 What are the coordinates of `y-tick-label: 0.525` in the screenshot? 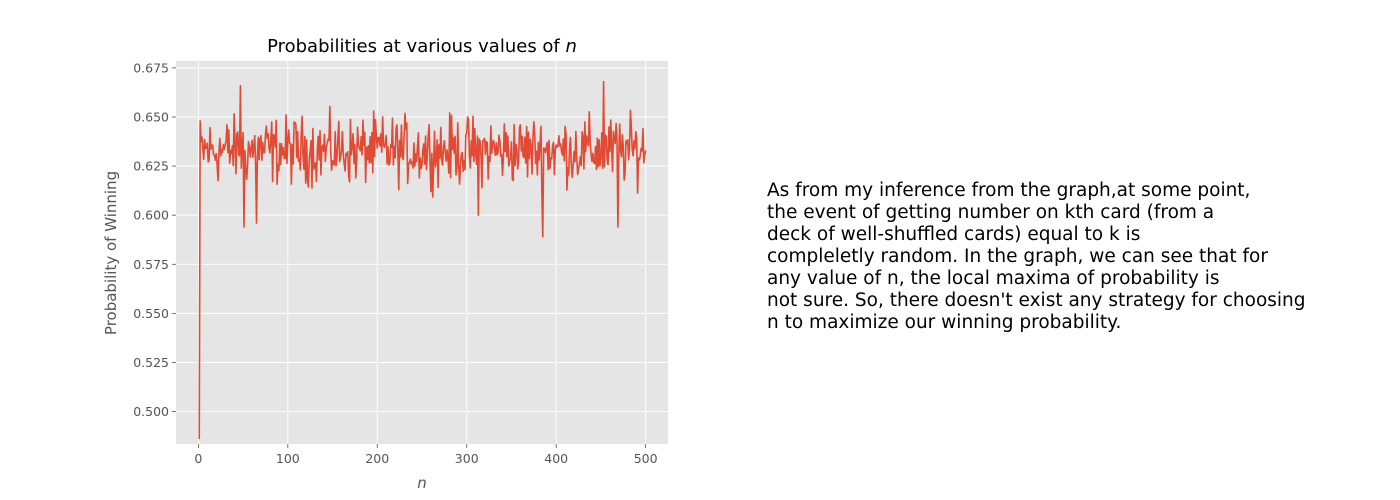 It's located at (151, 362).